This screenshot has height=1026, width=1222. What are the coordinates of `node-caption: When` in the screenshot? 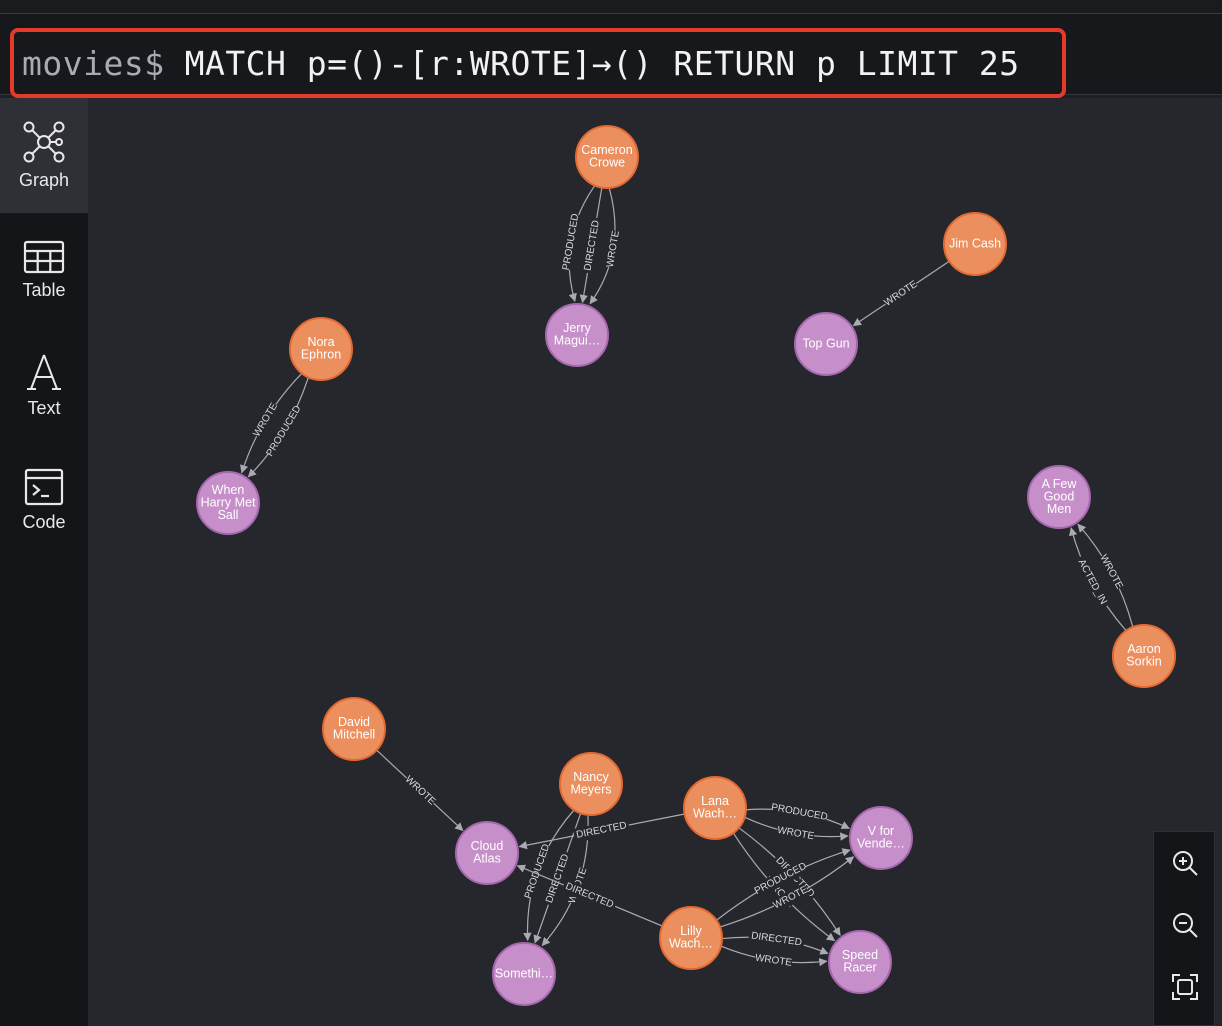 It's located at (228, 490).